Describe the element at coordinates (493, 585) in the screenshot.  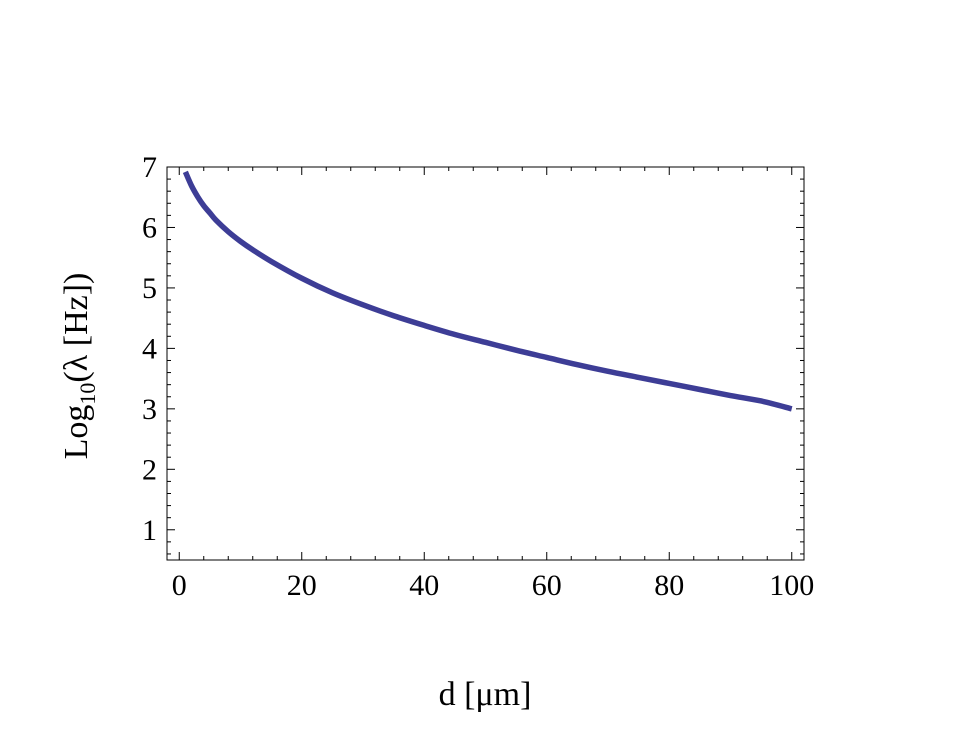
I see `x-tick-labels: 0 20 40 60 80 100` at that location.